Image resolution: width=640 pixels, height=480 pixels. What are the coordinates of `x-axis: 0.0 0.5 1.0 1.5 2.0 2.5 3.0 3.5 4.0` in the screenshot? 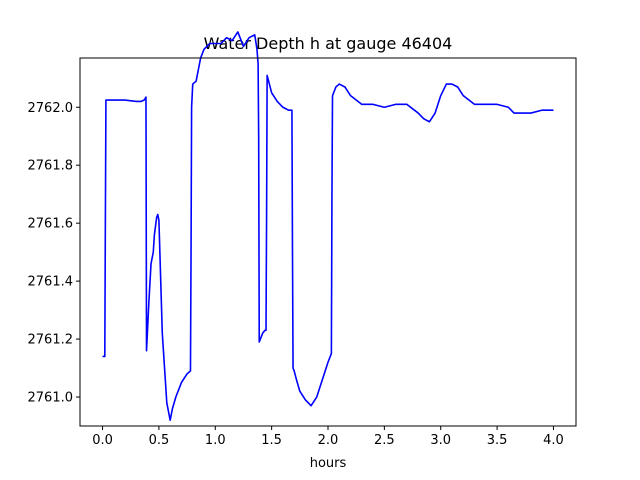 It's located at (328, 437).